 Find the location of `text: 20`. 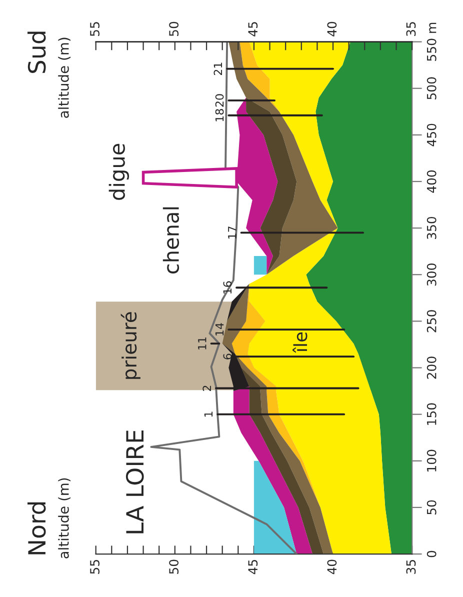

text: 20 is located at coordinates (219, 100).